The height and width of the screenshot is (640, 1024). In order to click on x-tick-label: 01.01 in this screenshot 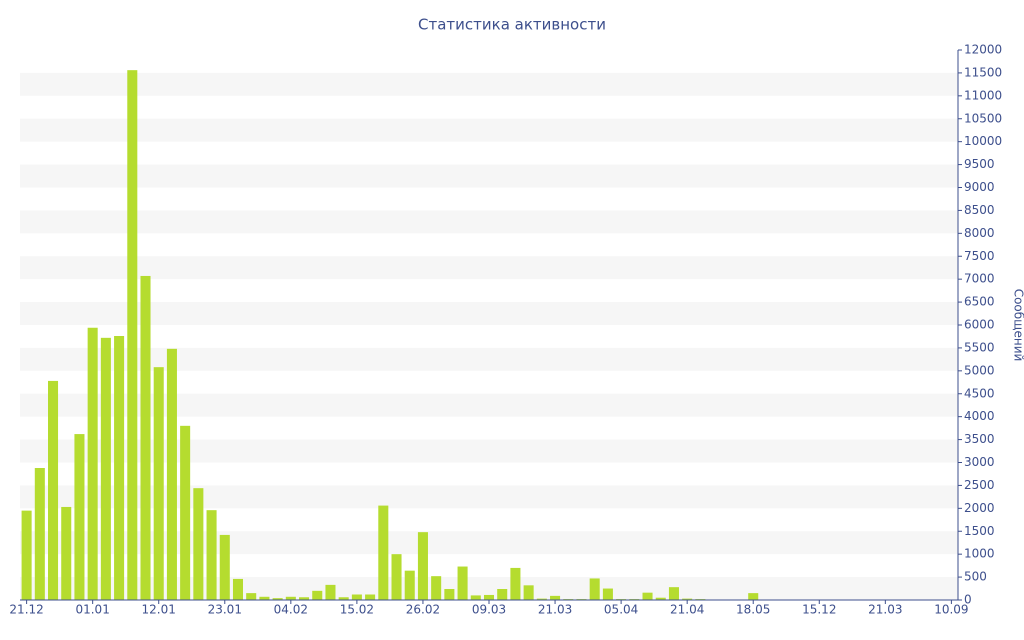, I will do `click(92, 610)`.